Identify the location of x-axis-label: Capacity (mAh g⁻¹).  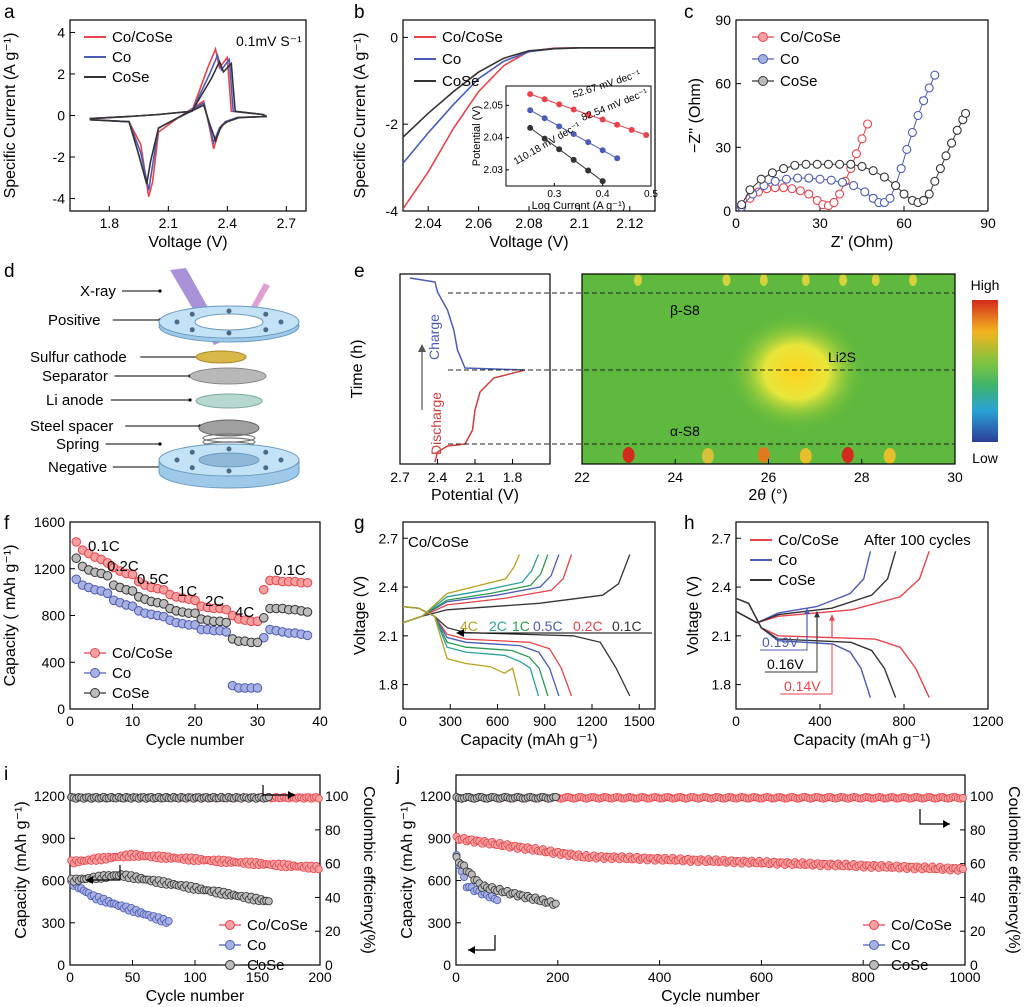
(861, 740).